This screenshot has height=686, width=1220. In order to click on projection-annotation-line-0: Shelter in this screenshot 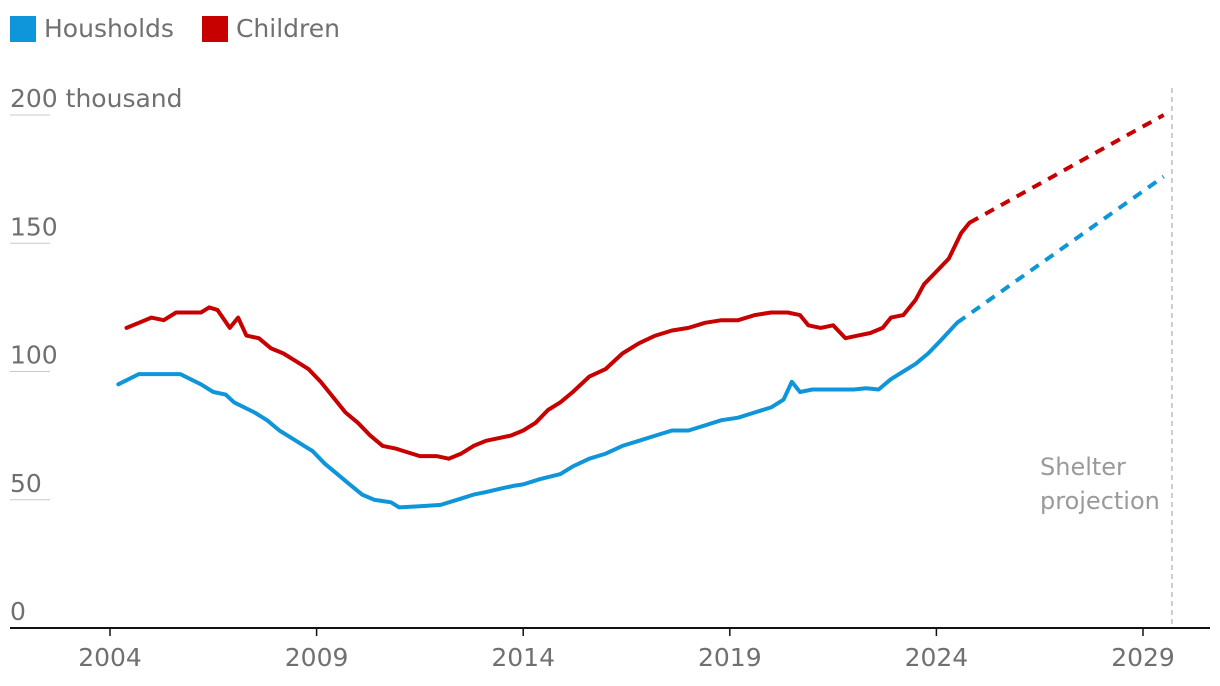, I will do `click(1083, 467)`.